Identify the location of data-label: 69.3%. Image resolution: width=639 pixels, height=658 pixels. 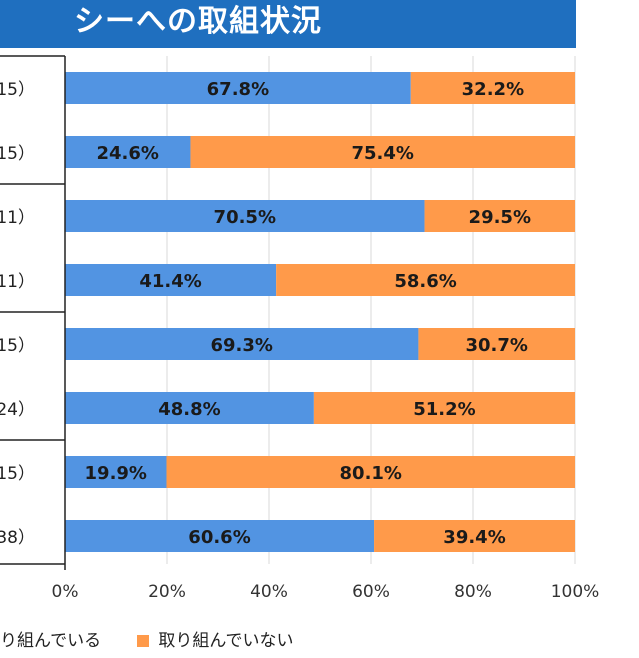
(241, 345).